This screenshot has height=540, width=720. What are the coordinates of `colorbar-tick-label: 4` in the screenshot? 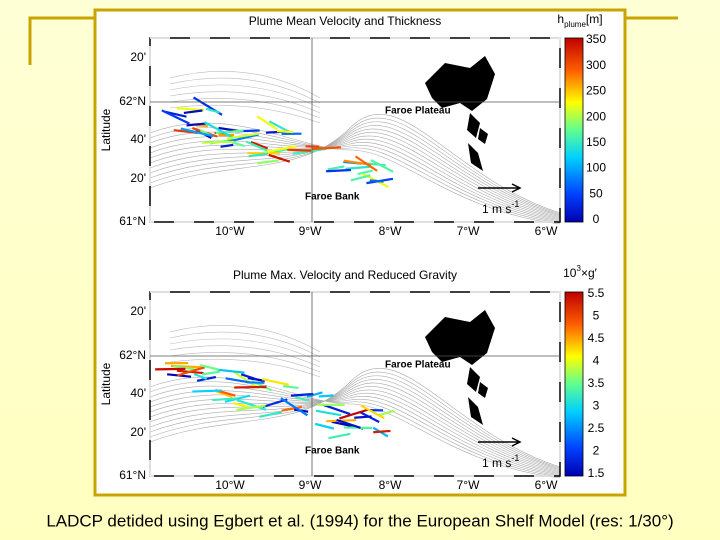 It's located at (596, 361).